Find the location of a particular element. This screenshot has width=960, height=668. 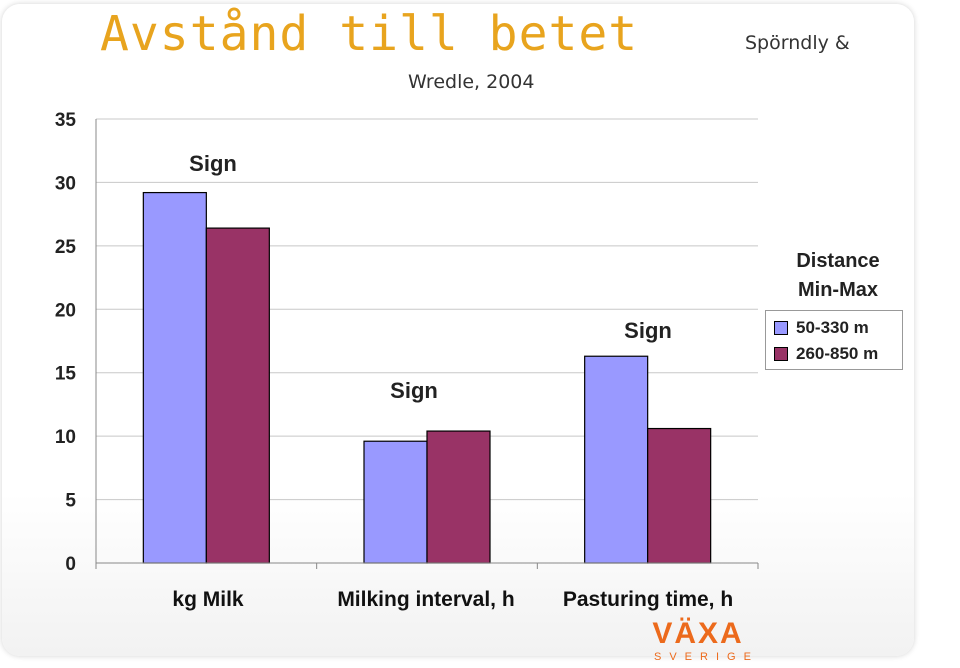

source-citation-line1: Spörndly & is located at coordinates (797, 43).